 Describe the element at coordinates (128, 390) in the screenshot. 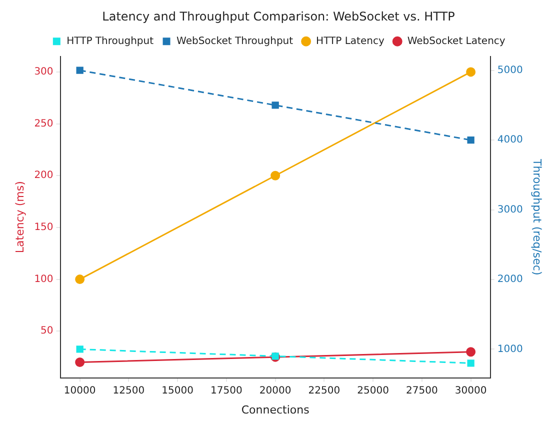

I see `x-tick-label: 12500` at that location.